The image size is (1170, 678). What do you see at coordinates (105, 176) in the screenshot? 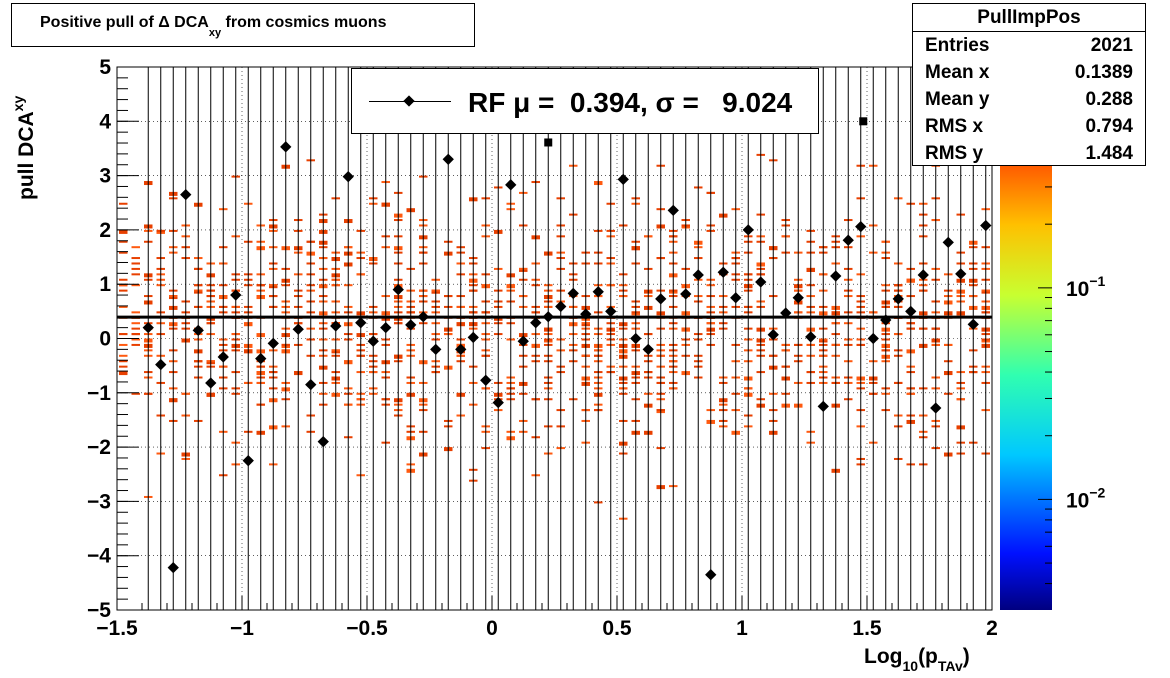
I see `y-tick-label: 3` at bounding box center [105, 176].